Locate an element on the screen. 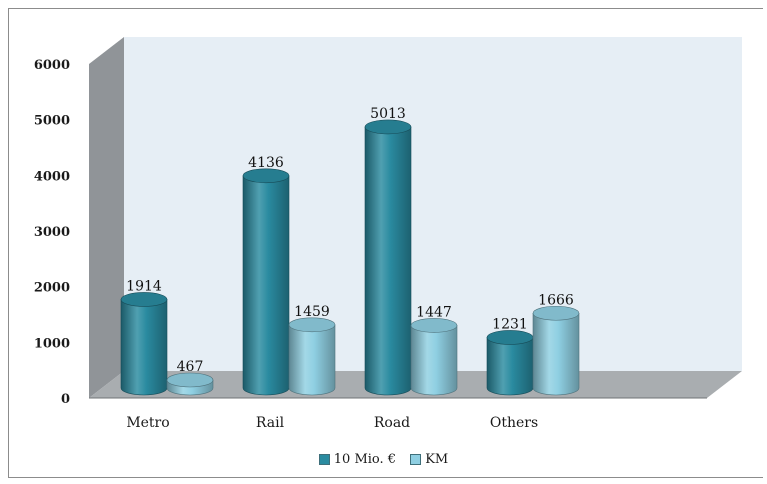 The height and width of the screenshot is (484, 767). y-tick-label: 1000 is located at coordinates (52, 343).